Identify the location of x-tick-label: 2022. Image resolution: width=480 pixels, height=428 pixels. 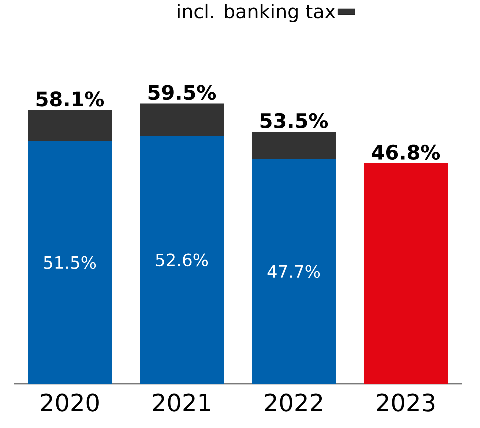
(293, 403).